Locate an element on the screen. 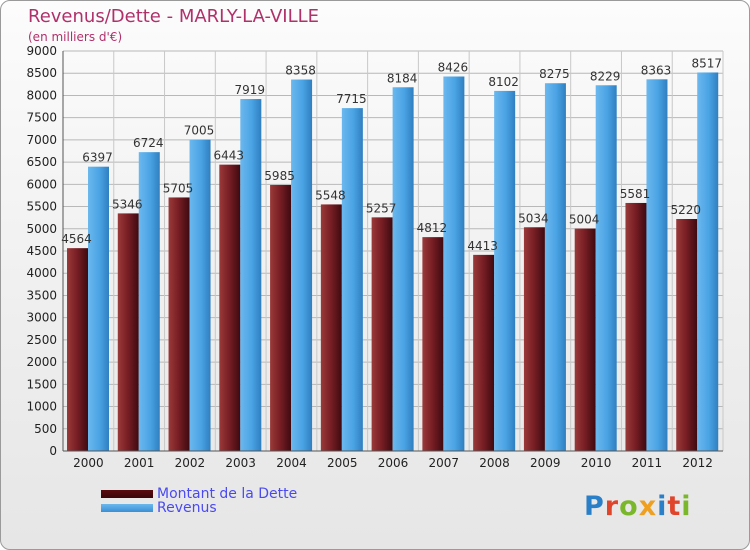 Image resolution: width=750 pixels, height=550 pixels. brand-logo-letter: r is located at coordinates (612, 506).